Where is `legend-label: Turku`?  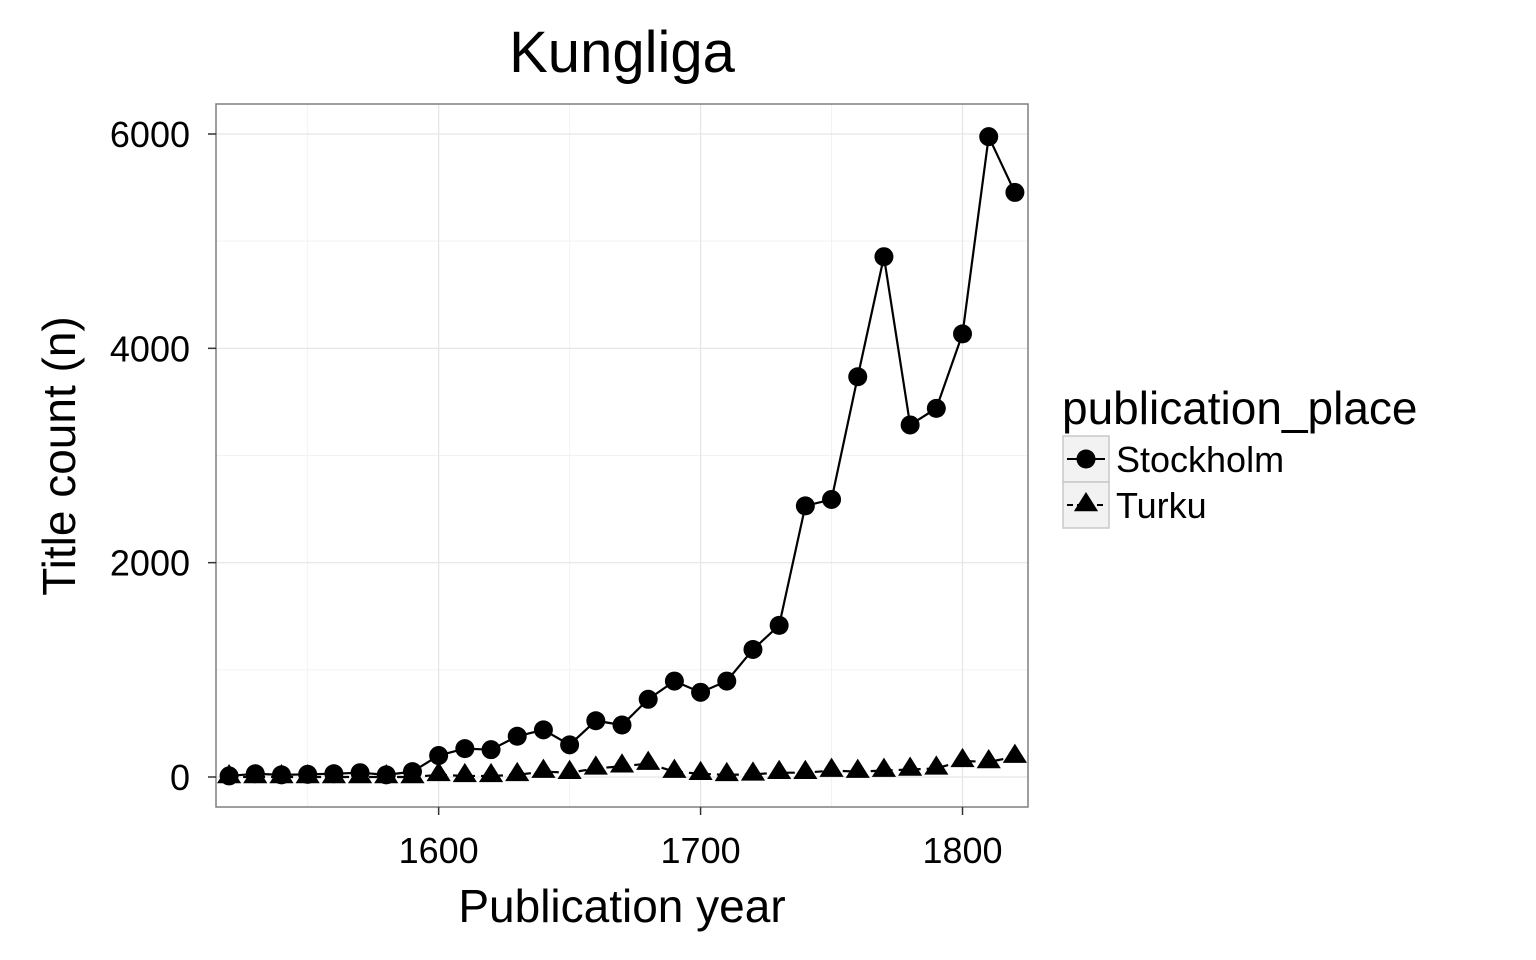 legend-label: Turku is located at coordinates (1161, 505).